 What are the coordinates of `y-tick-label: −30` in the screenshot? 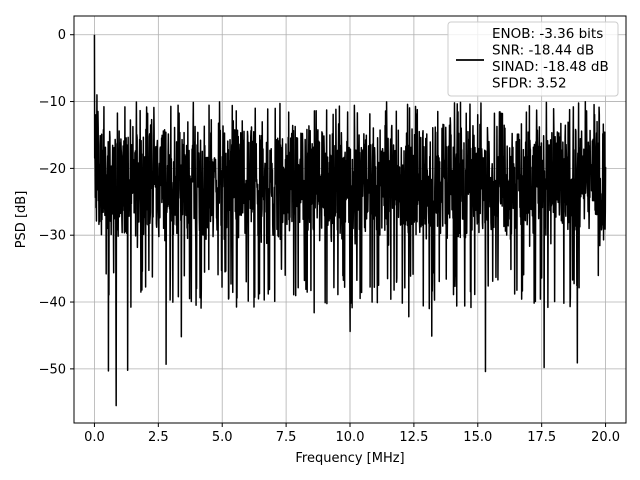 It's located at (52, 236).